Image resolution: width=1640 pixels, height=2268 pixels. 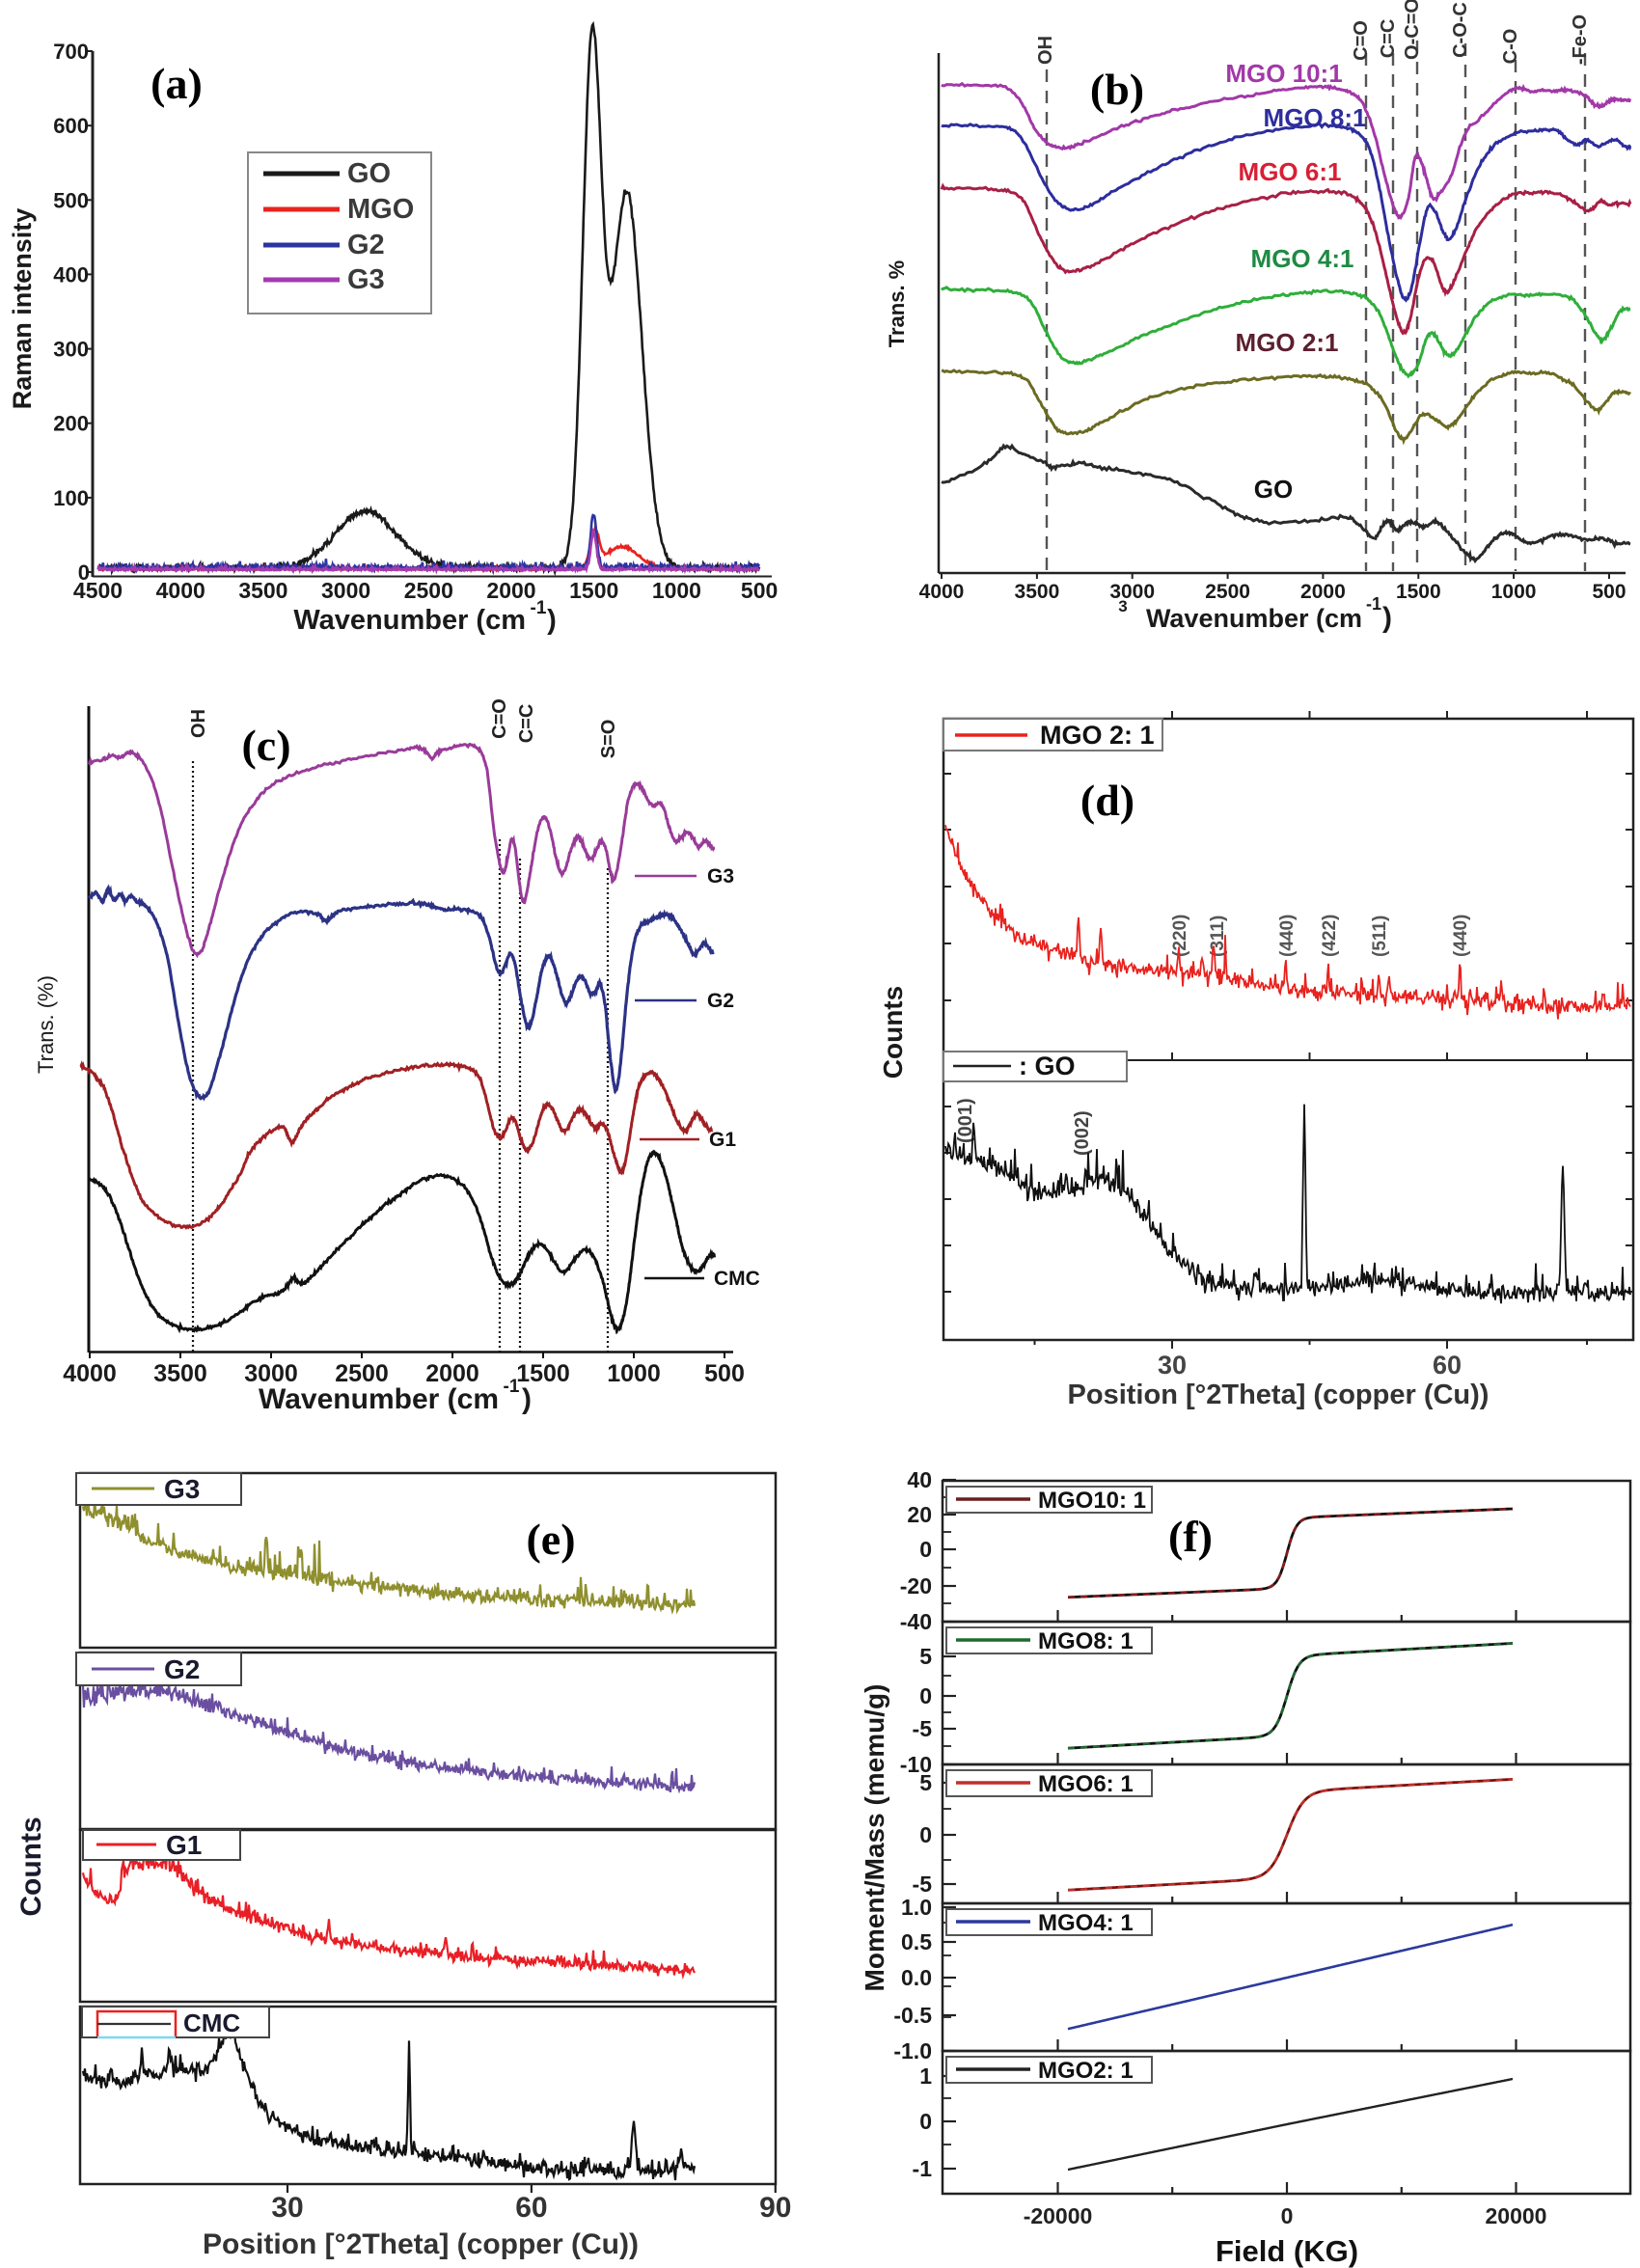 What do you see at coordinates (71, 424) in the screenshot?
I see `svg-text: 200` at bounding box center [71, 424].